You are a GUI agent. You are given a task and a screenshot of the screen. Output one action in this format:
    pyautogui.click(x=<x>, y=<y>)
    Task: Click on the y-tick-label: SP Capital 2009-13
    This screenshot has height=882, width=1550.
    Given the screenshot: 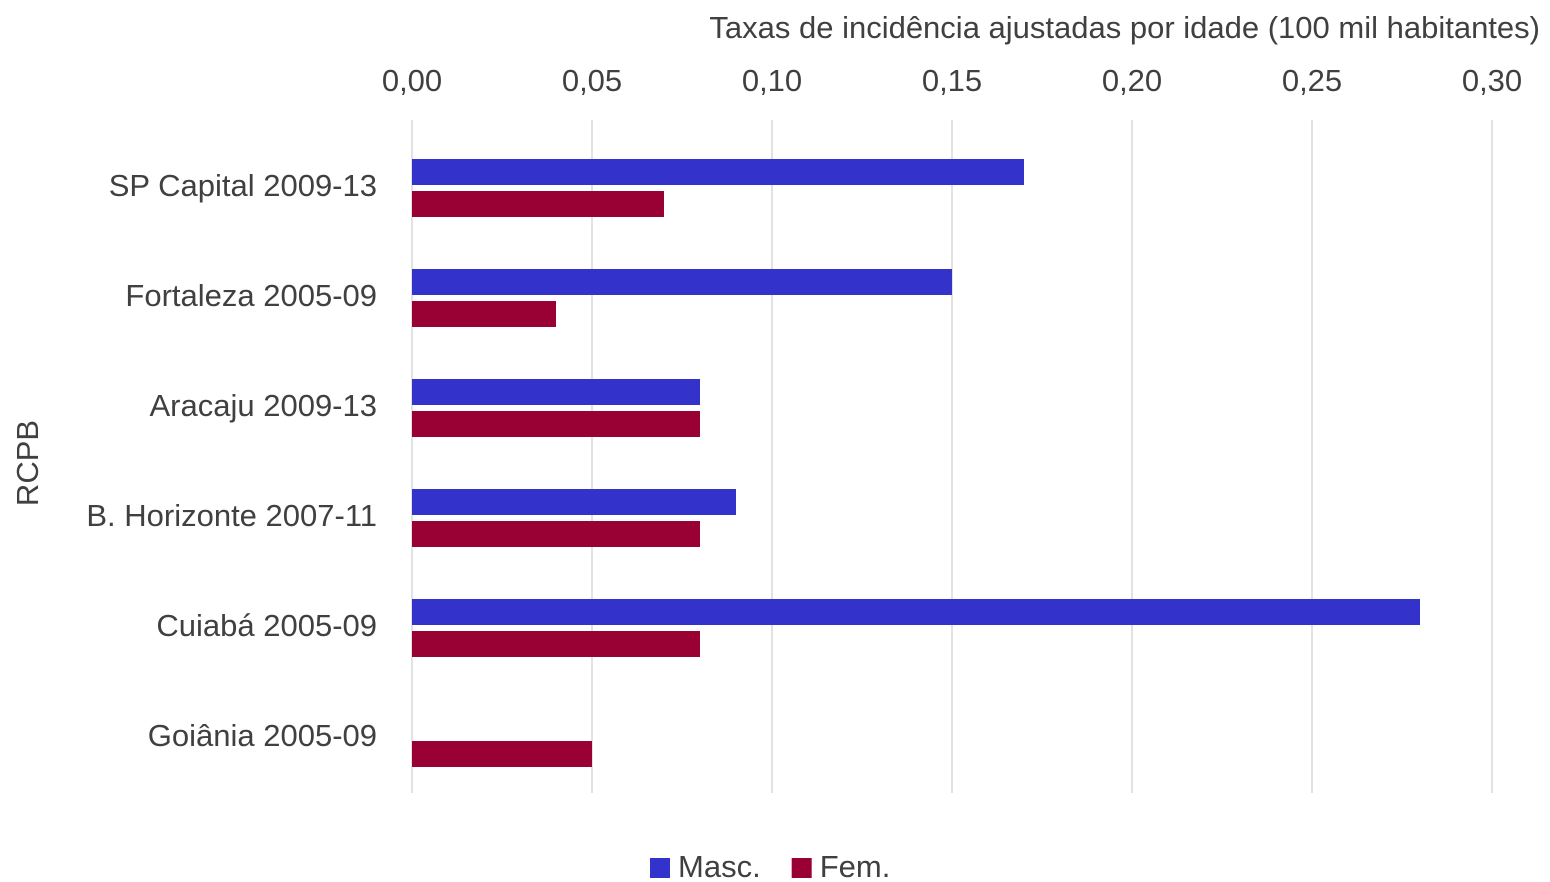 What is the action you would take?
    pyautogui.click(x=243, y=185)
    